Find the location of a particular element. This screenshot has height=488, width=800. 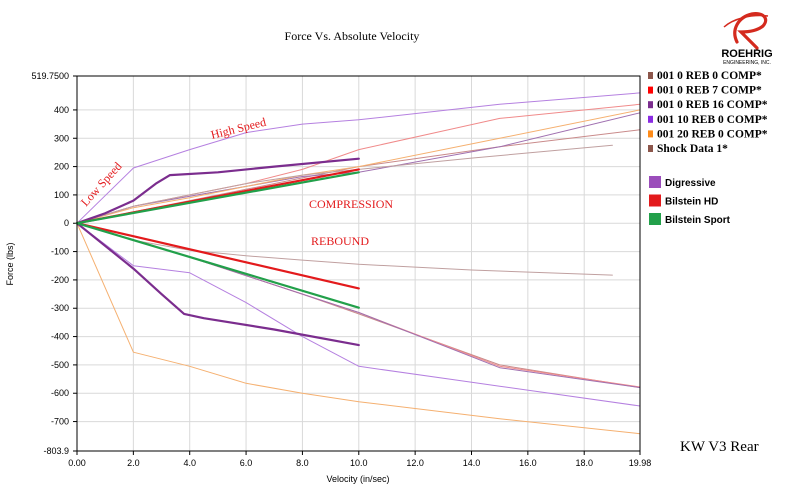

x-tick-label: 12.0 is located at coordinates (415, 463).